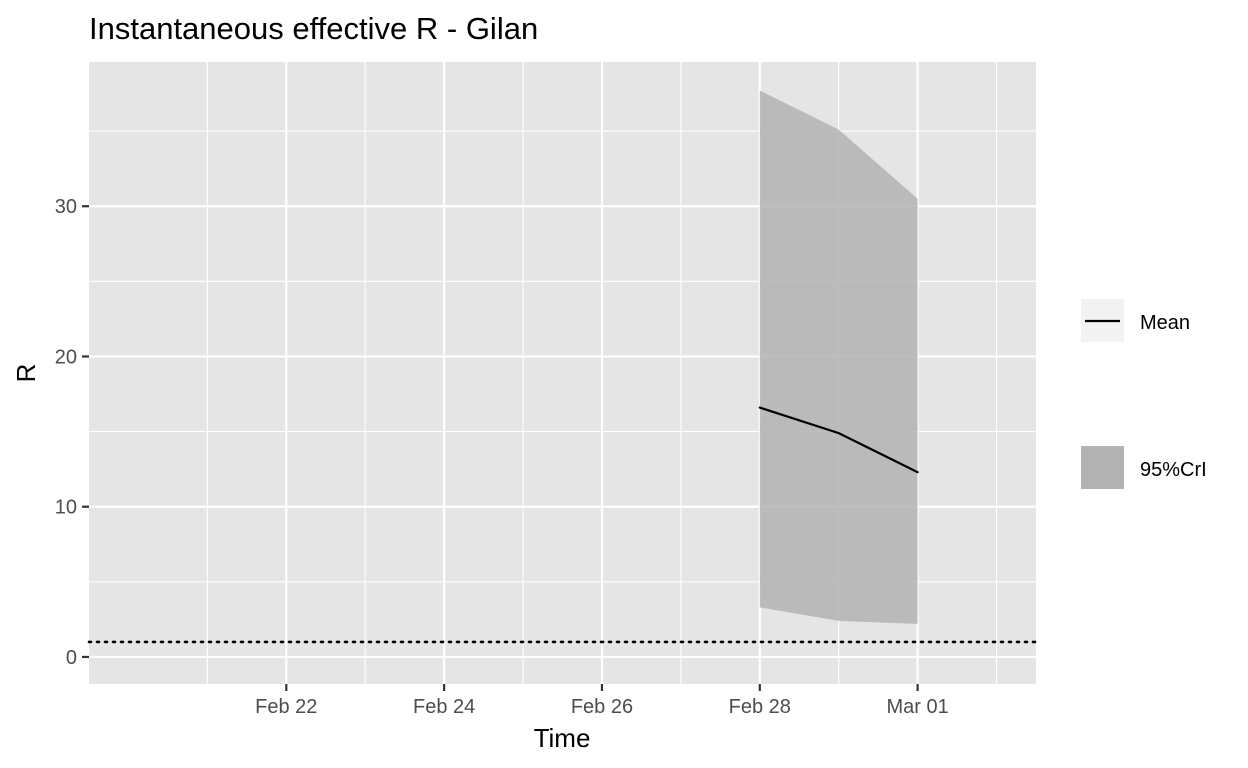 This screenshot has width=1248, height=768. I want to click on y-axis: 0 10 20 30, so click(72, 432).